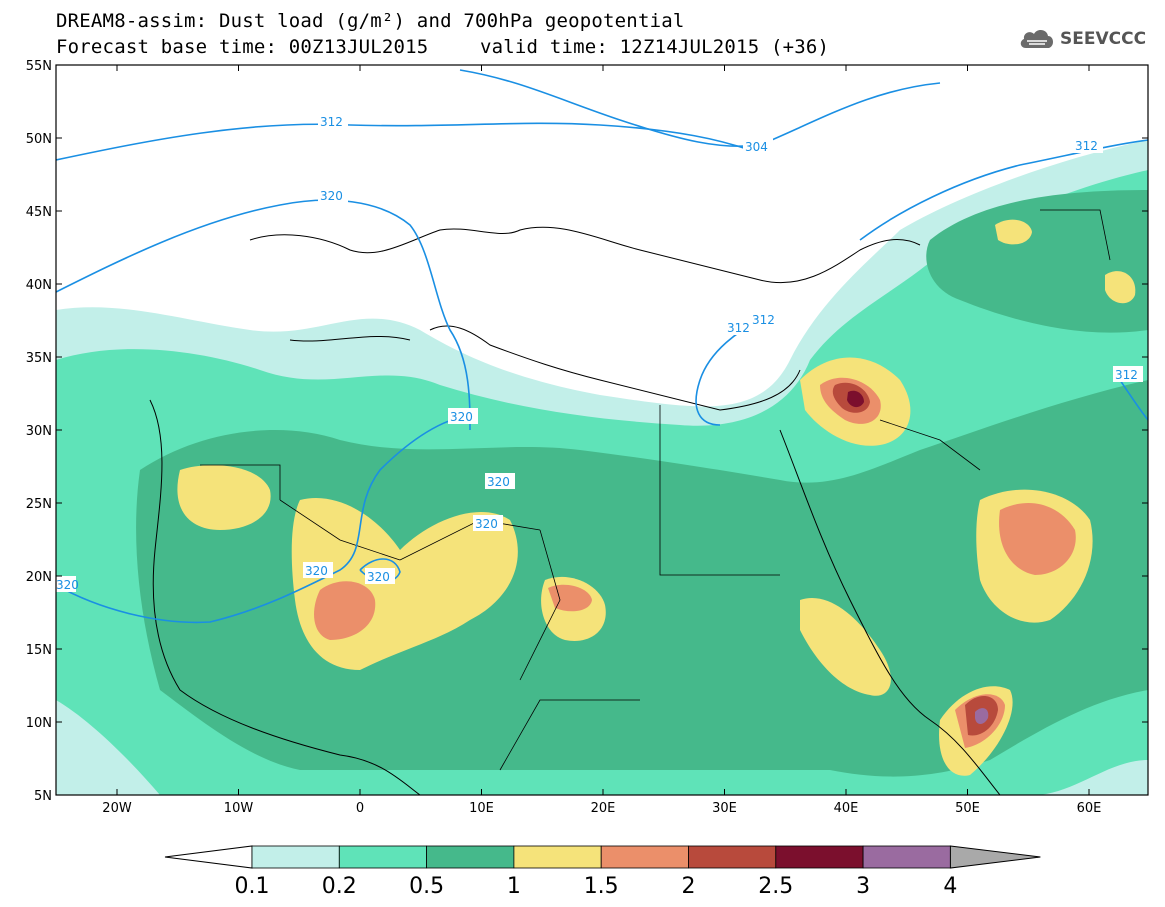 This screenshot has height=907, width=1165. Describe the element at coordinates (655, 47) in the screenshot. I see `valid-time: valid time: 12Z14JUL2015 (+36)` at that location.